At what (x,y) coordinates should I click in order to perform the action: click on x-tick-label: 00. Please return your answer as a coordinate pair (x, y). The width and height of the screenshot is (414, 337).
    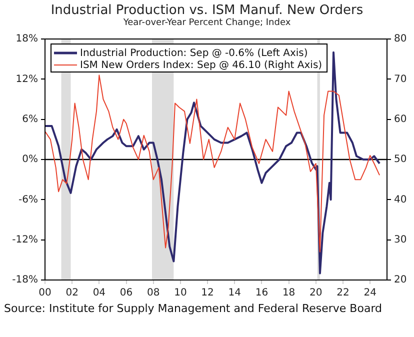
    Looking at the image, I should click on (45, 293).